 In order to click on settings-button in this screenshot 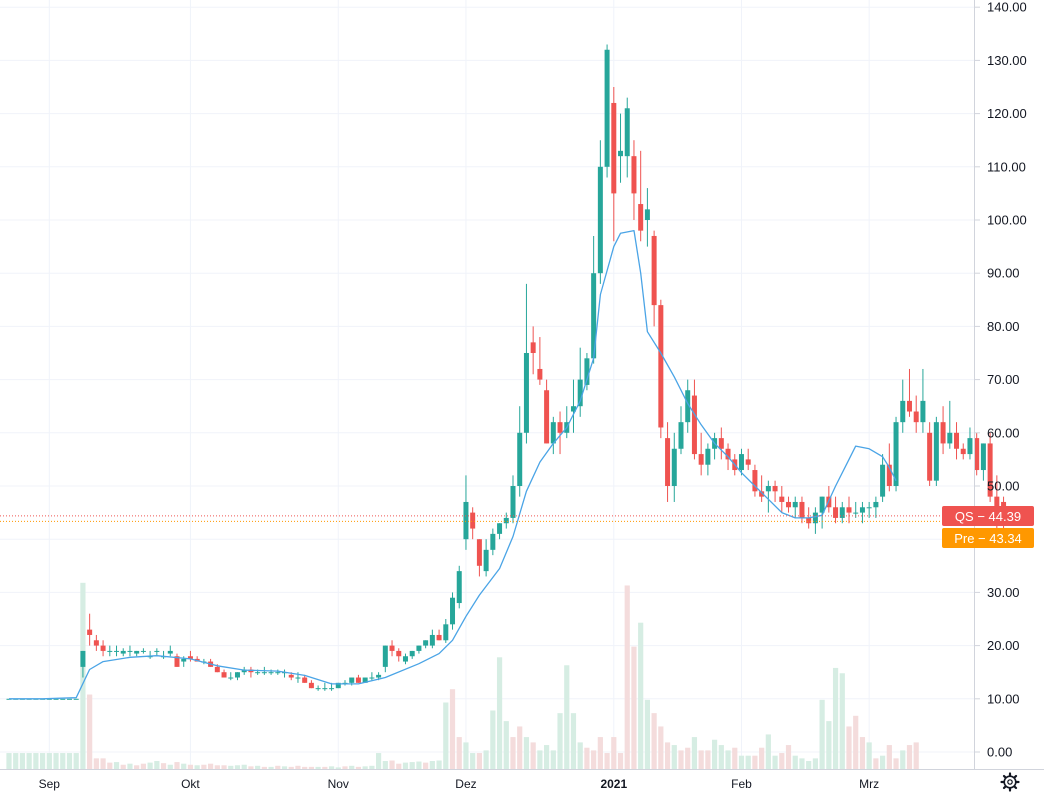, I will do `click(1010, 782)`.